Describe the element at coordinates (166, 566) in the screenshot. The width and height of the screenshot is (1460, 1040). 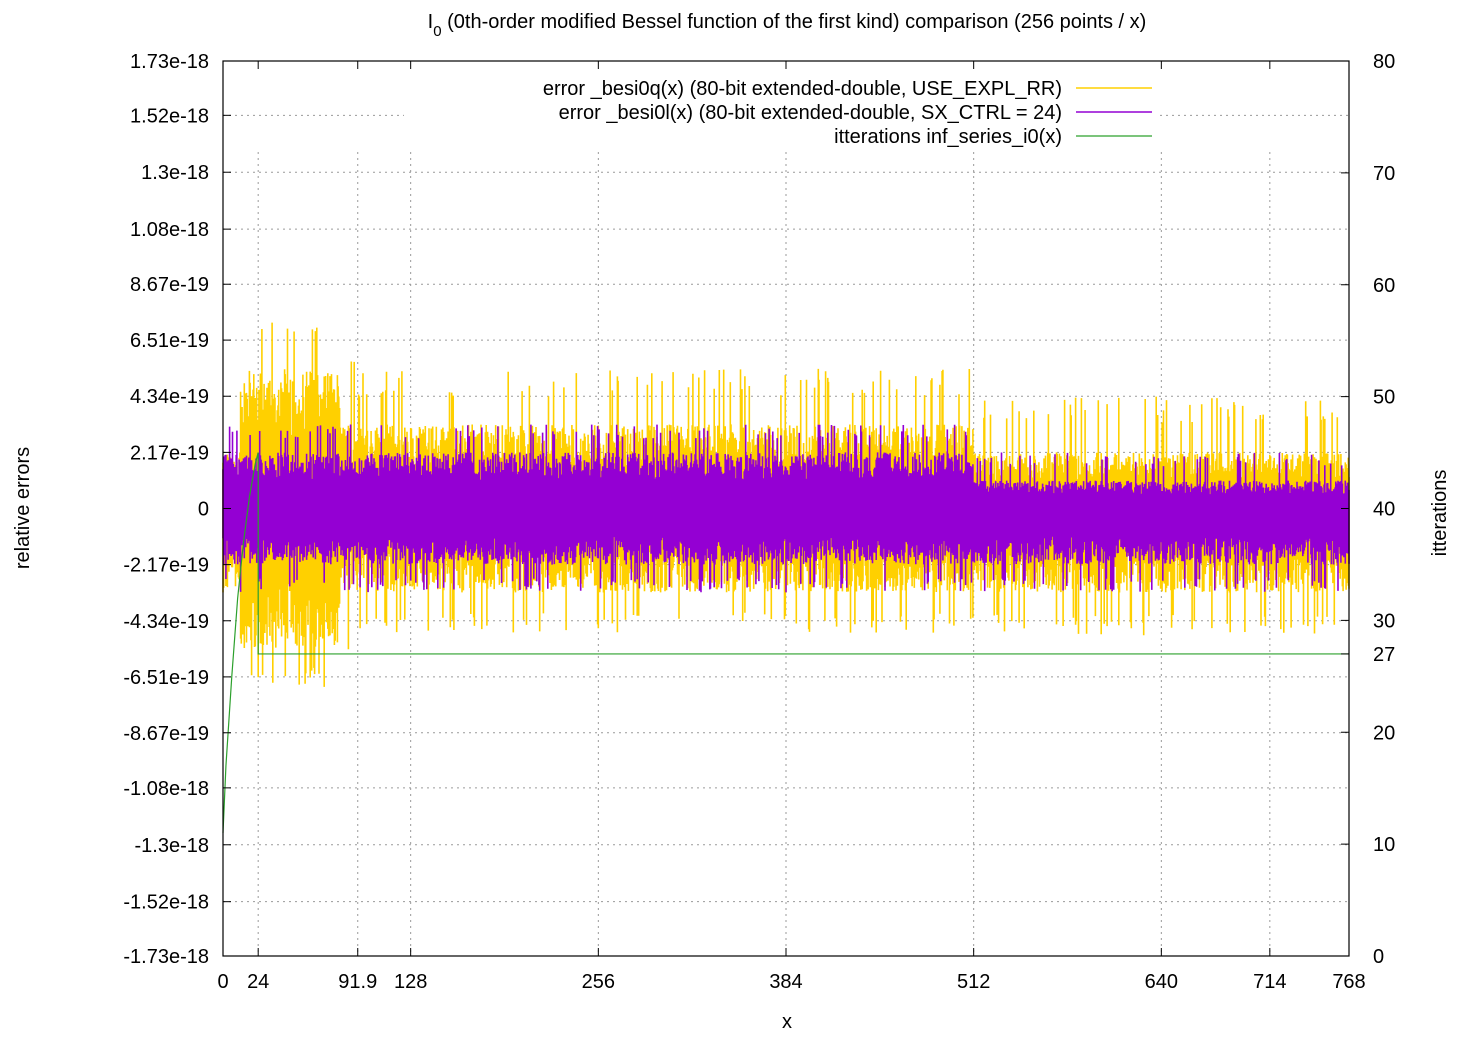
I see `y-tick-label: -2.17e-19` at that location.